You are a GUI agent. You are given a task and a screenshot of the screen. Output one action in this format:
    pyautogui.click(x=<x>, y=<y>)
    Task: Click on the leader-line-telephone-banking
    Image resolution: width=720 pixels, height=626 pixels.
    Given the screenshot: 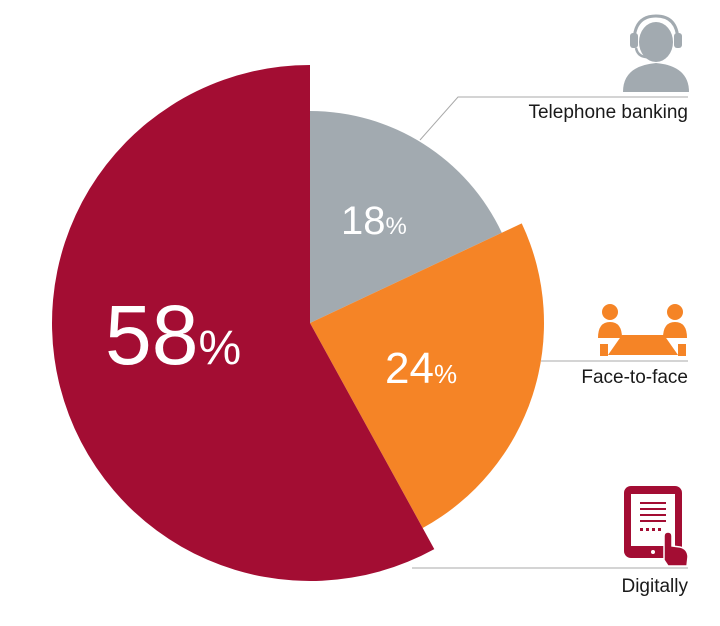 What is the action you would take?
    pyautogui.click(x=553, y=118)
    